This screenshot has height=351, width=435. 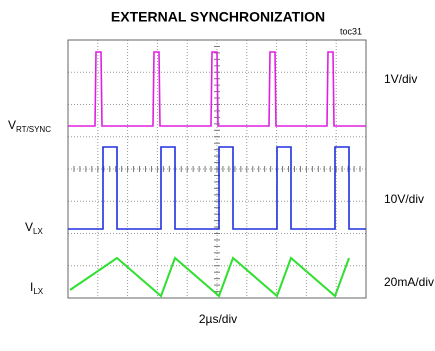 I want to click on title: EXTERNAL SYNCHRONIZATION, so click(x=218, y=17).